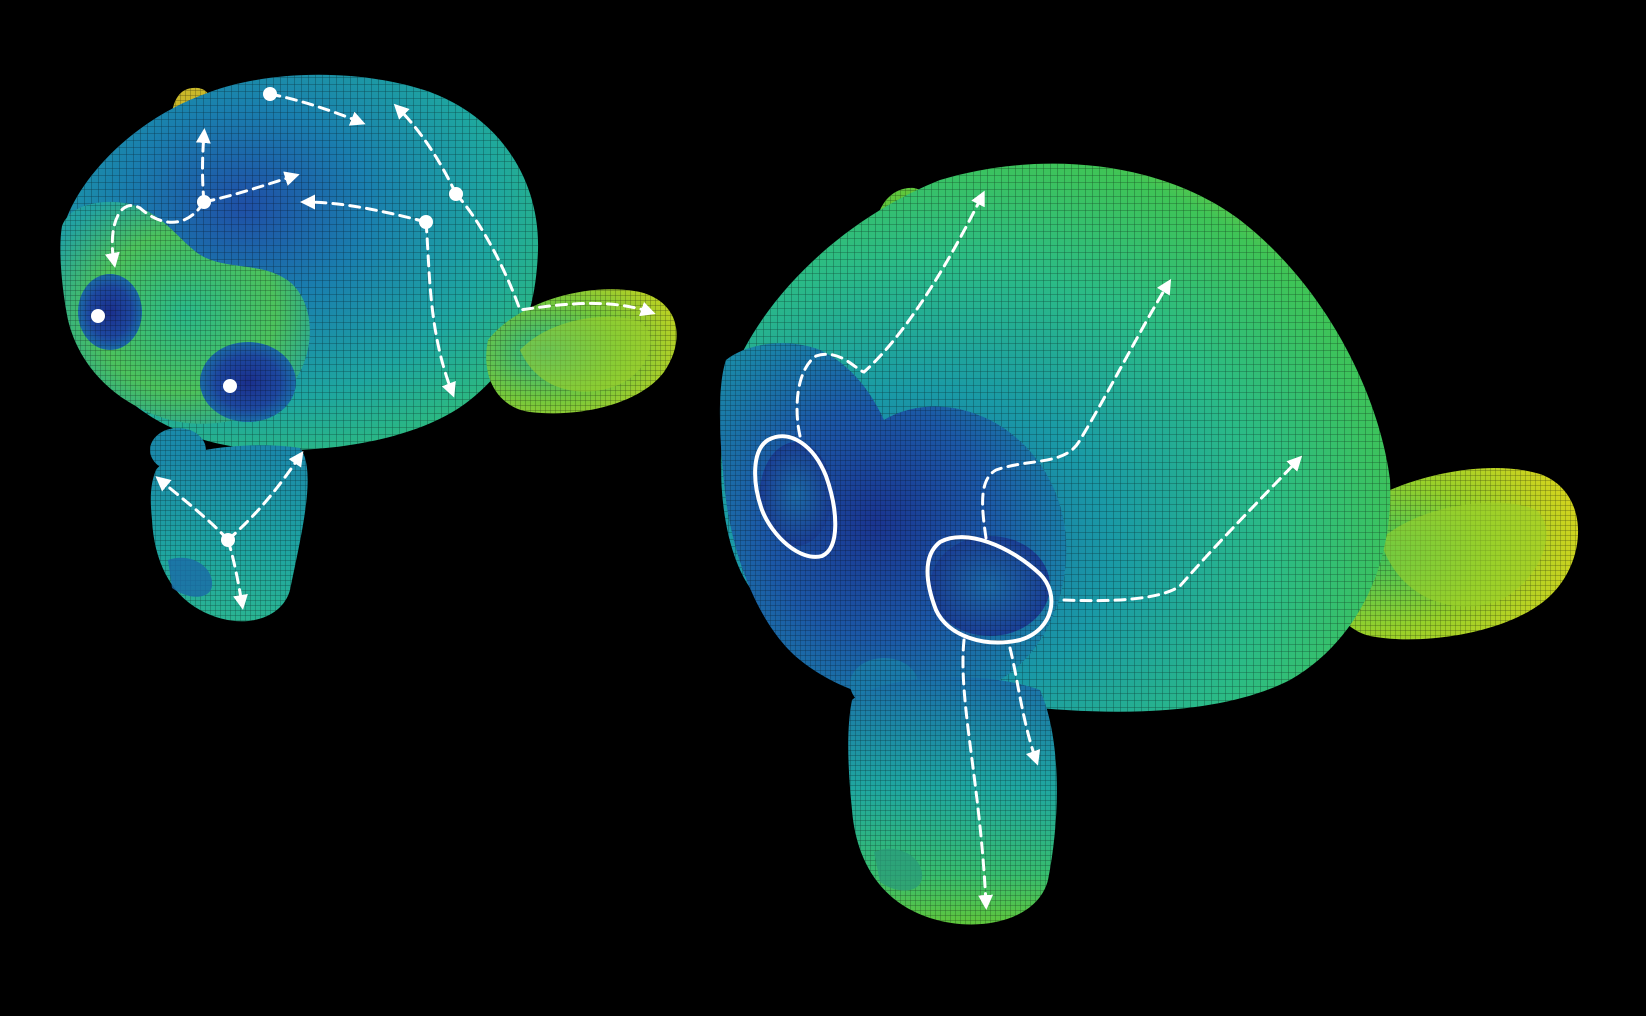 This screenshot has width=1646, height=1016. Describe the element at coordinates (903, 539) in the screenshot. I see `right-head-sources` at that location.